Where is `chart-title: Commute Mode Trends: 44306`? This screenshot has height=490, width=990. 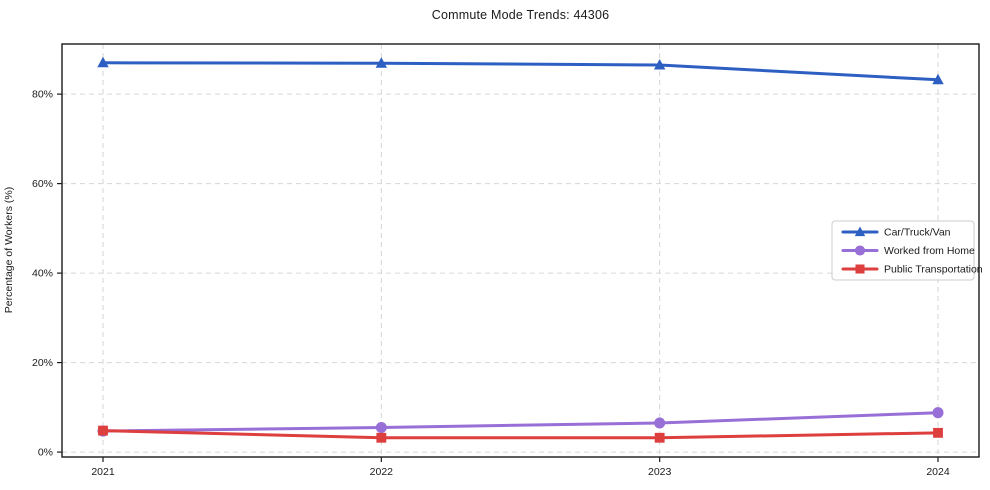
chart-title: Commute Mode Trends: 44306 is located at coordinates (520, 15).